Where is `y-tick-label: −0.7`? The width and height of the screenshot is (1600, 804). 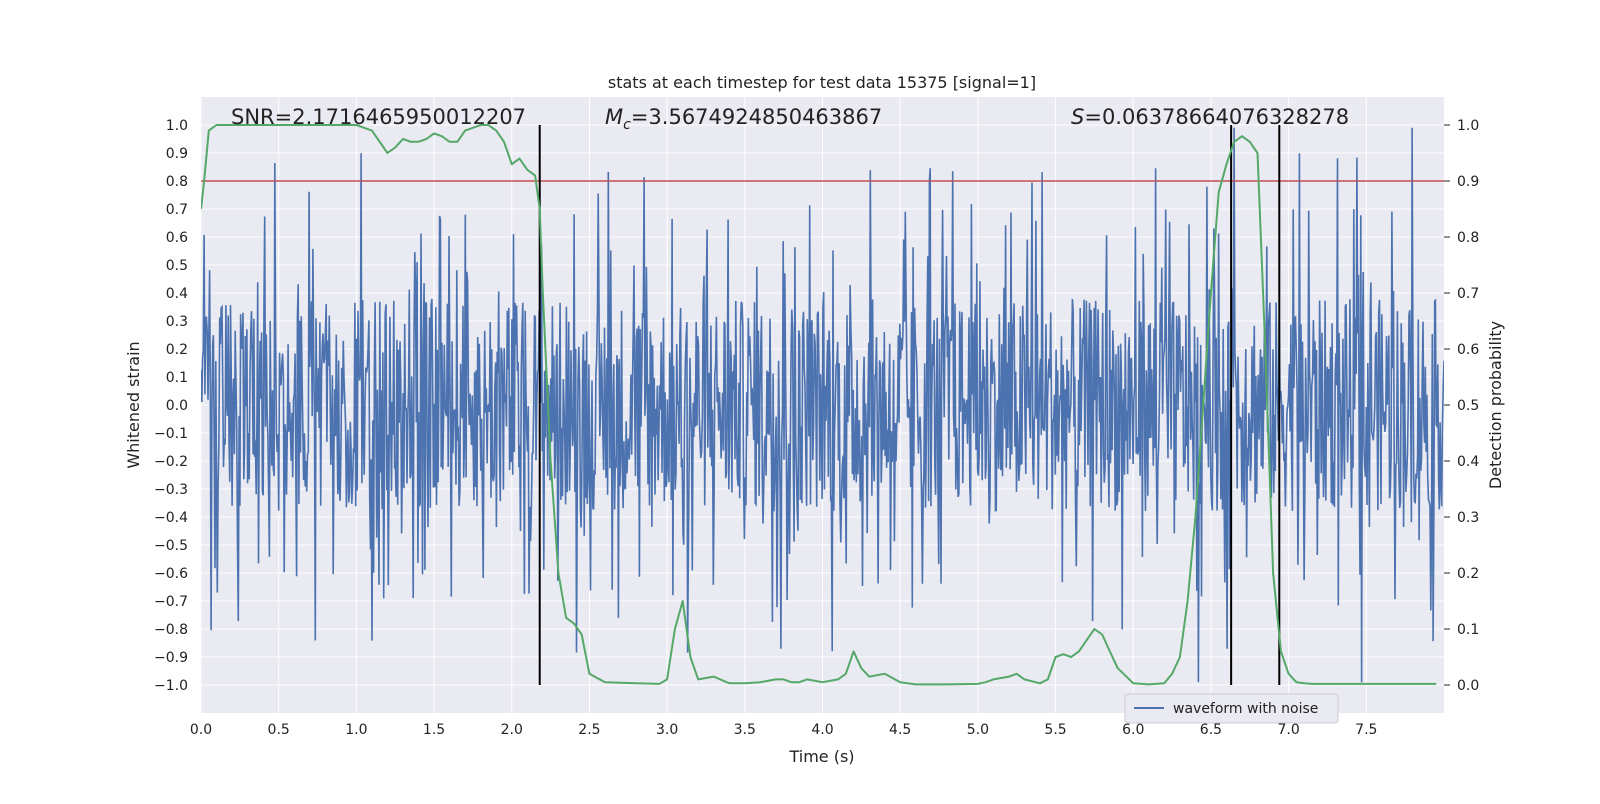
y-tick-label: −0.7 is located at coordinates (171, 602).